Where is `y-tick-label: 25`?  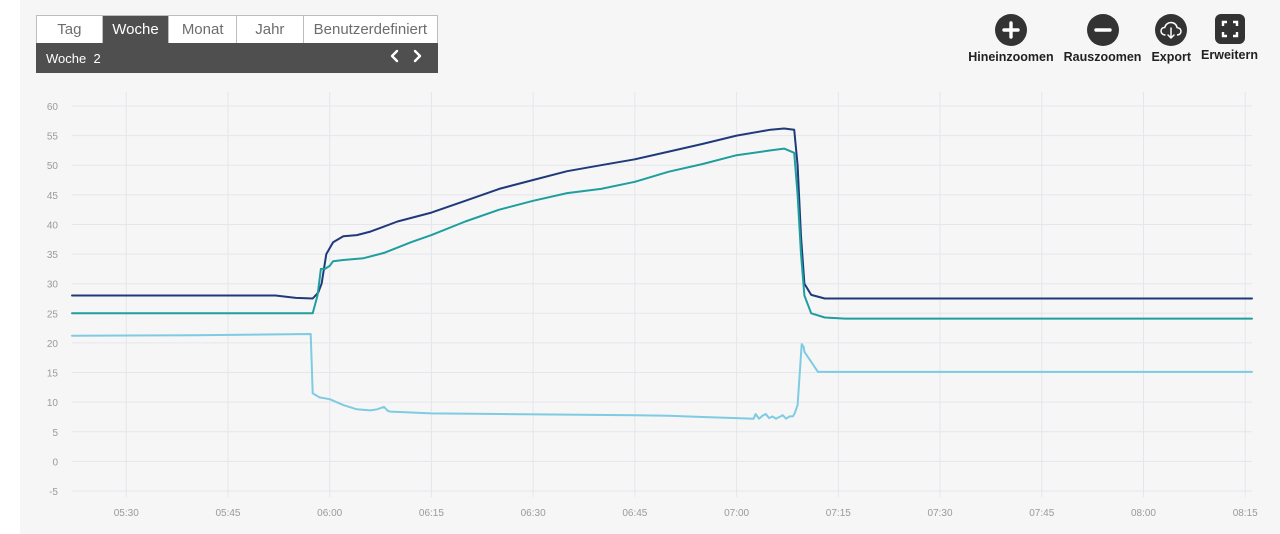 y-tick-label: 25 is located at coordinates (53, 314).